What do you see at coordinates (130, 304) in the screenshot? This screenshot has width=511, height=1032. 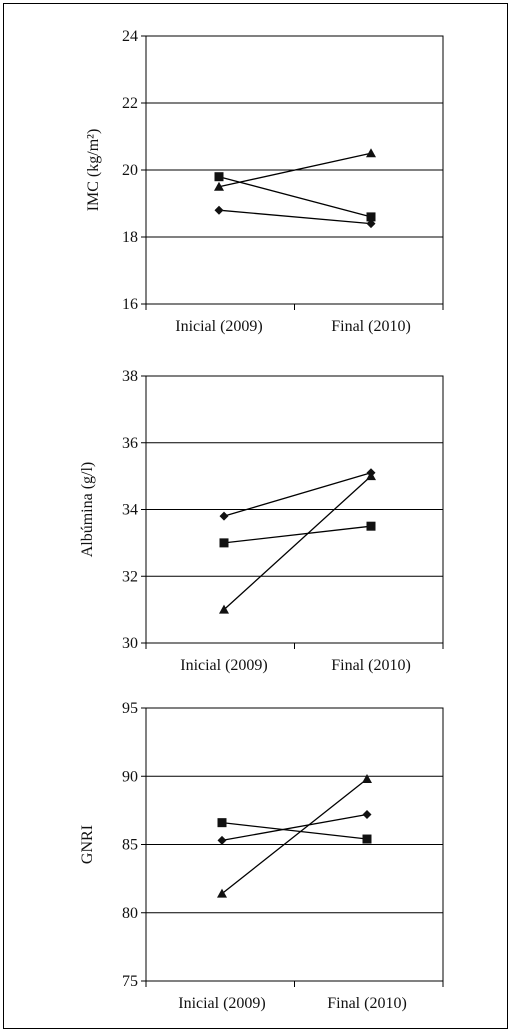 I see `y-tick-label: 16` at bounding box center [130, 304].